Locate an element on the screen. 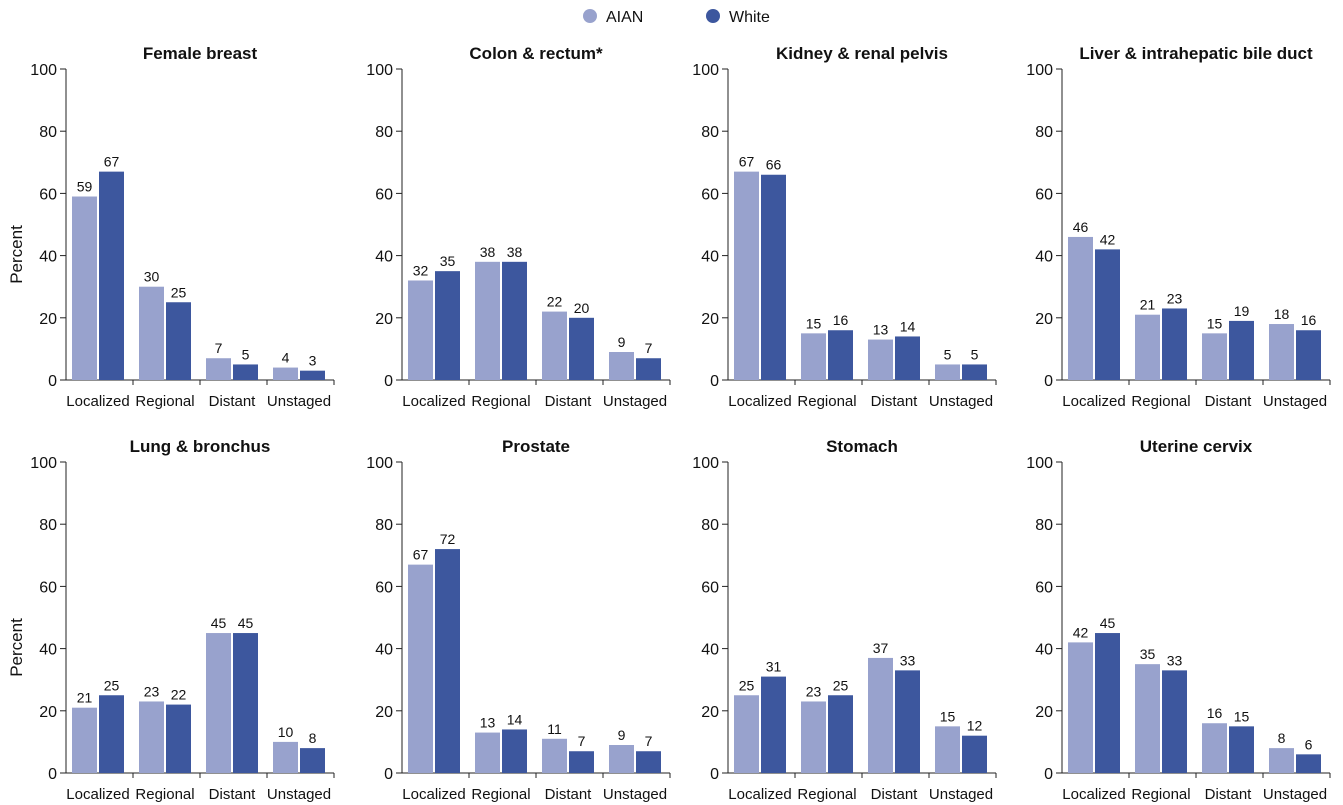 The width and height of the screenshot is (1343, 805). panel-title: Stomach is located at coordinates (862, 446).